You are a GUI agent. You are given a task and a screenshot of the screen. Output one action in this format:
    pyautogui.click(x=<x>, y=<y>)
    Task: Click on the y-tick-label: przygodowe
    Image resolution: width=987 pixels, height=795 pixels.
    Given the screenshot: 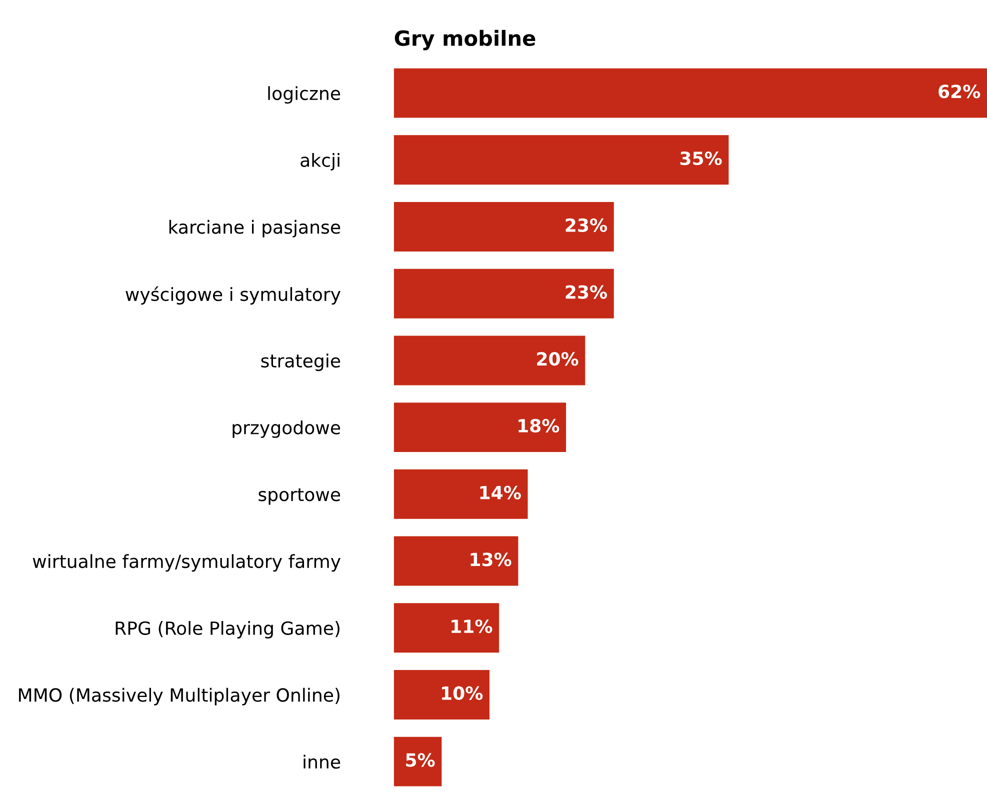 What is the action you would take?
    pyautogui.click(x=286, y=429)
    